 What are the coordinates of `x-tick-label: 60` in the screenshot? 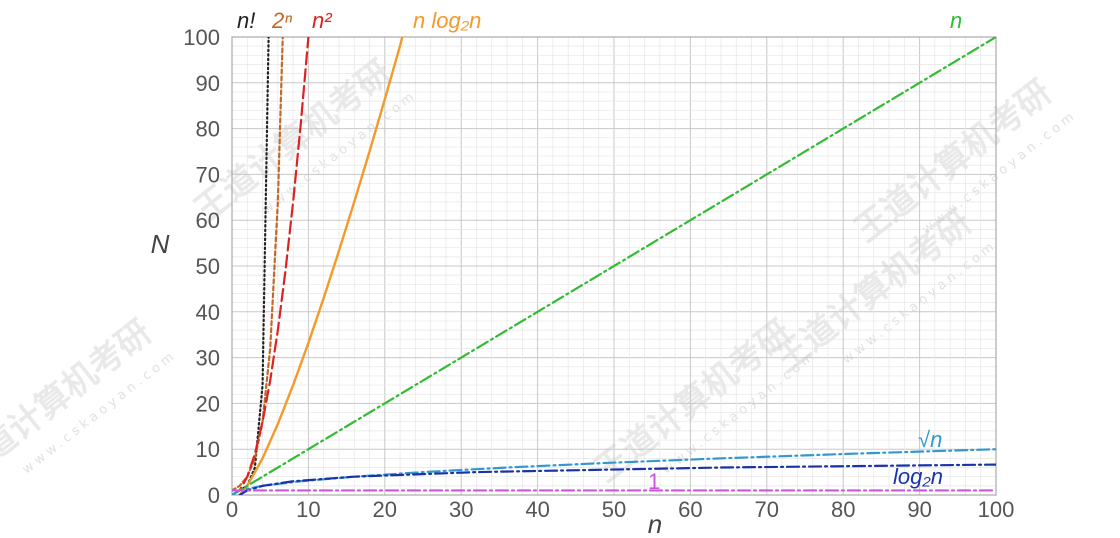 It's located at (690, 509).